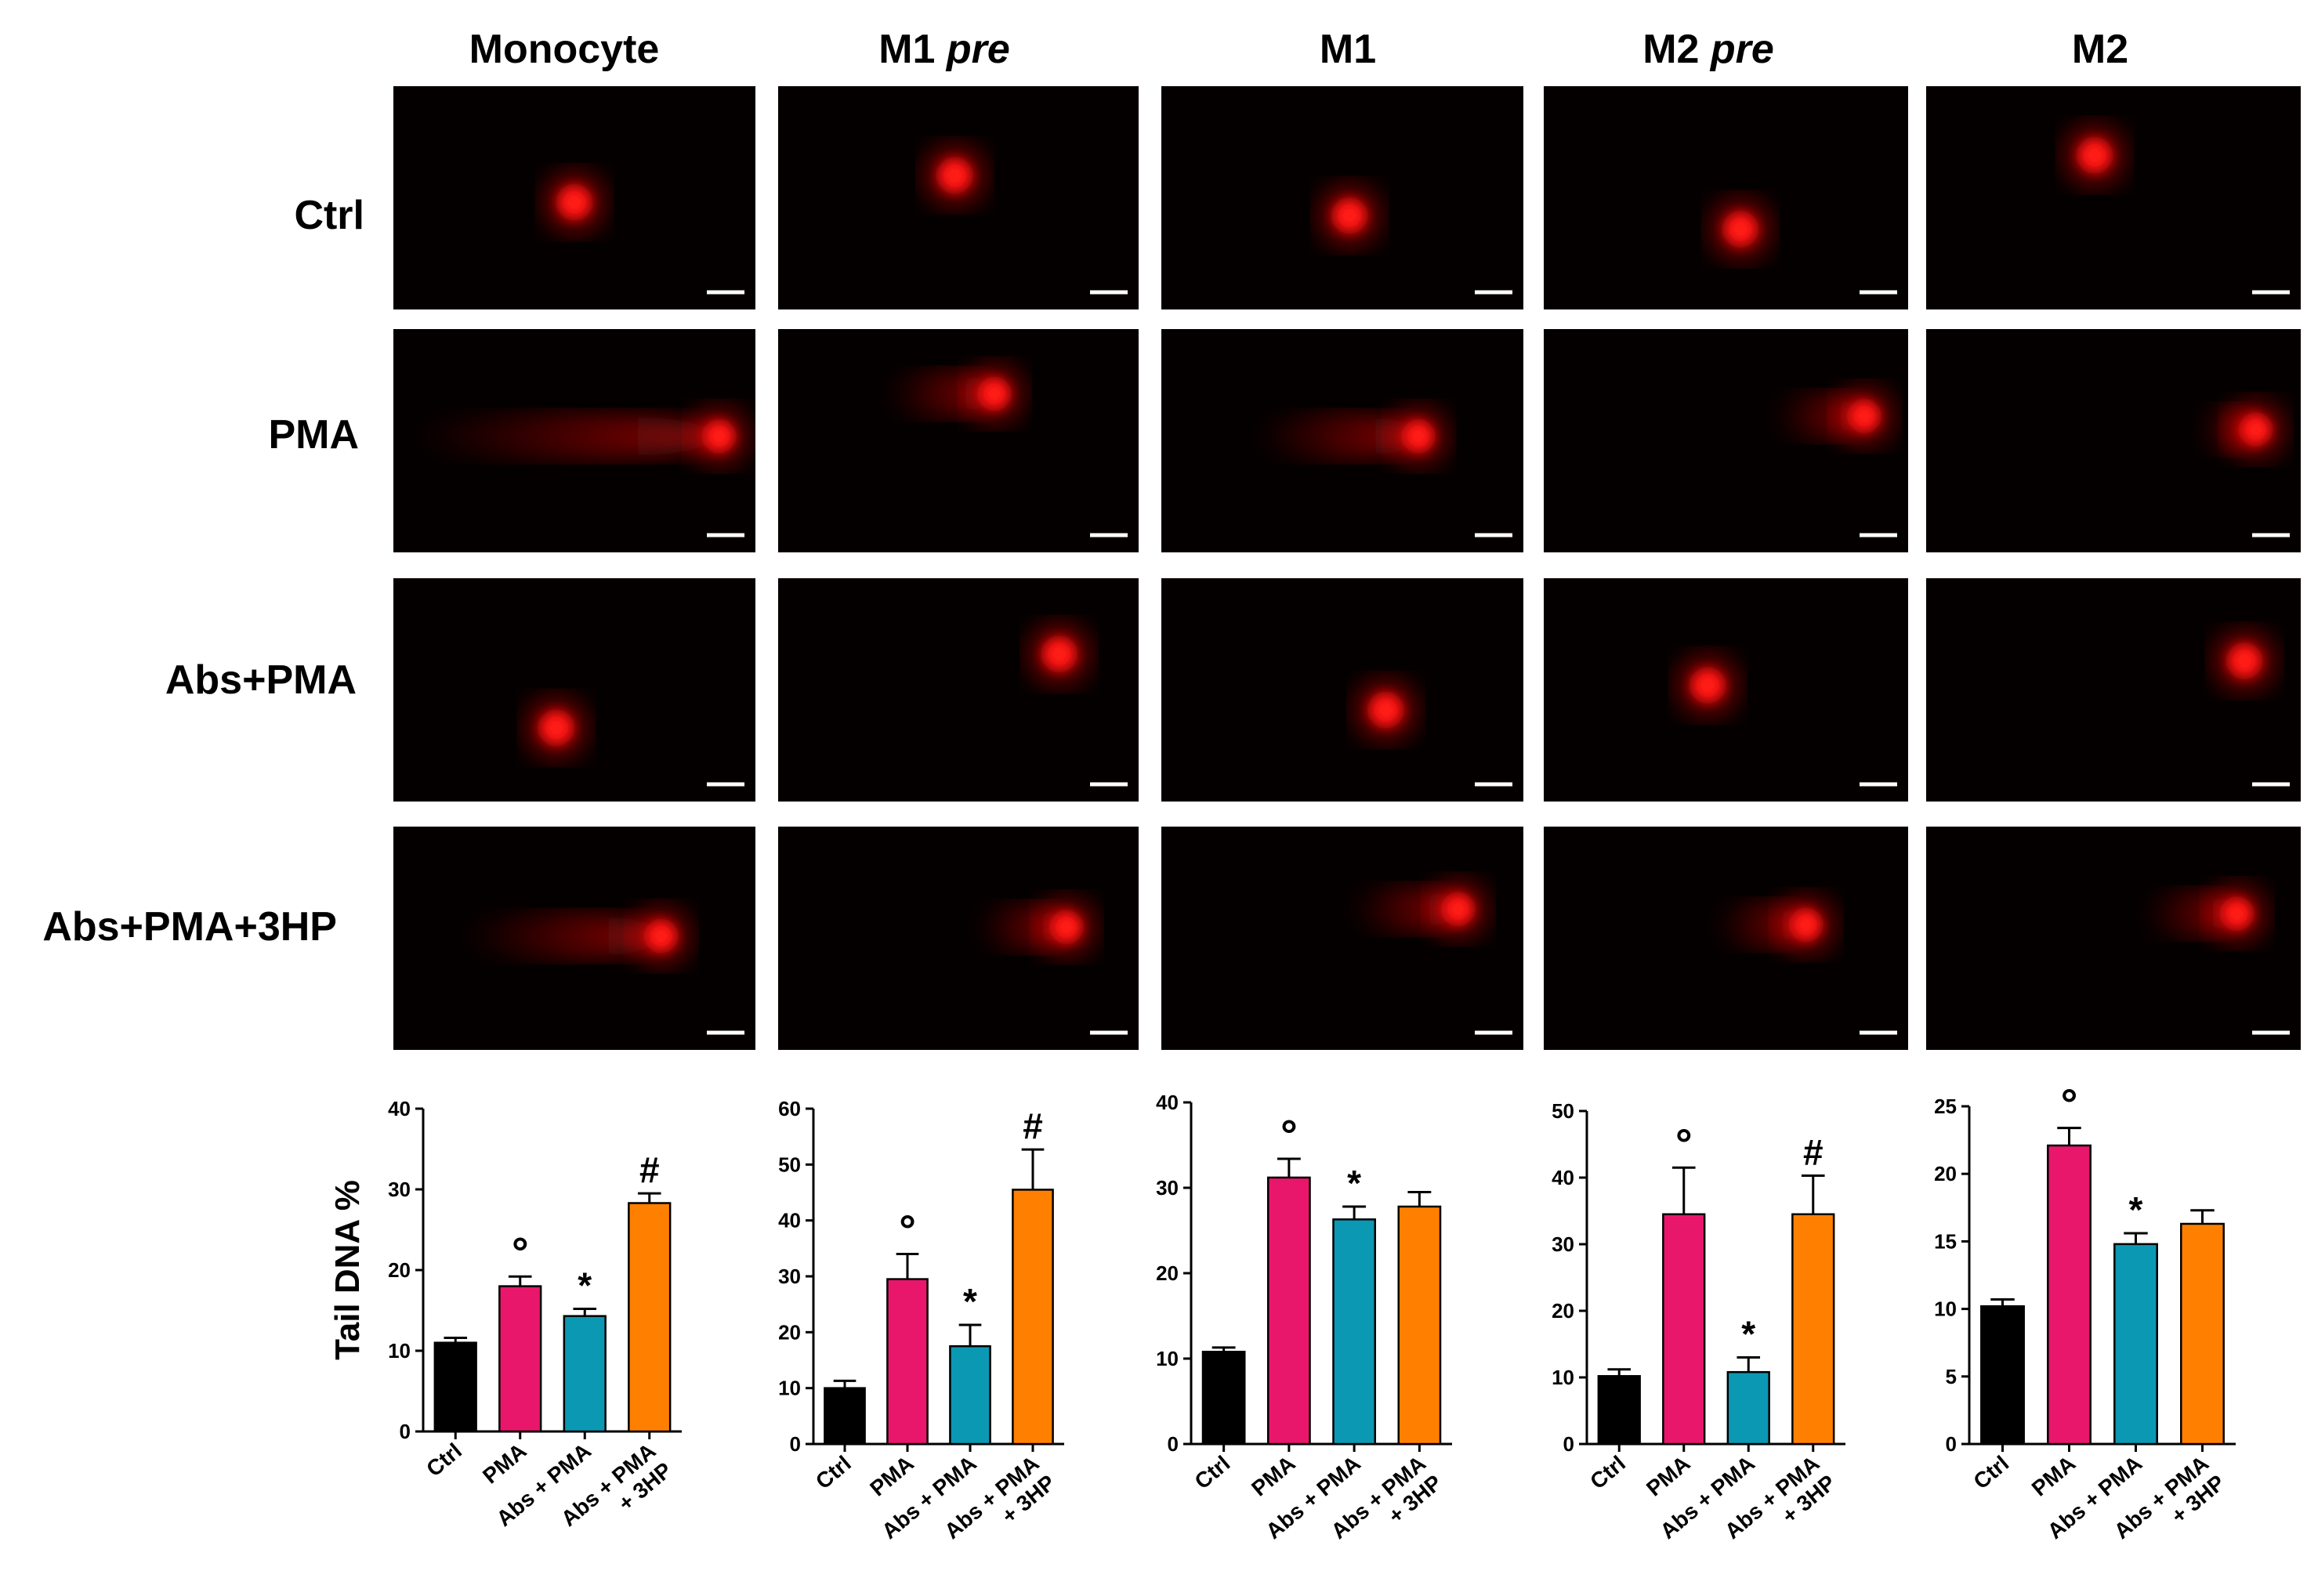 Image resolution: width=2307 pixels, height=1596 pixels. Describe the element at coordinates (2100, 49) in the screenshot. I see `column-header-m2: M2` at that location.